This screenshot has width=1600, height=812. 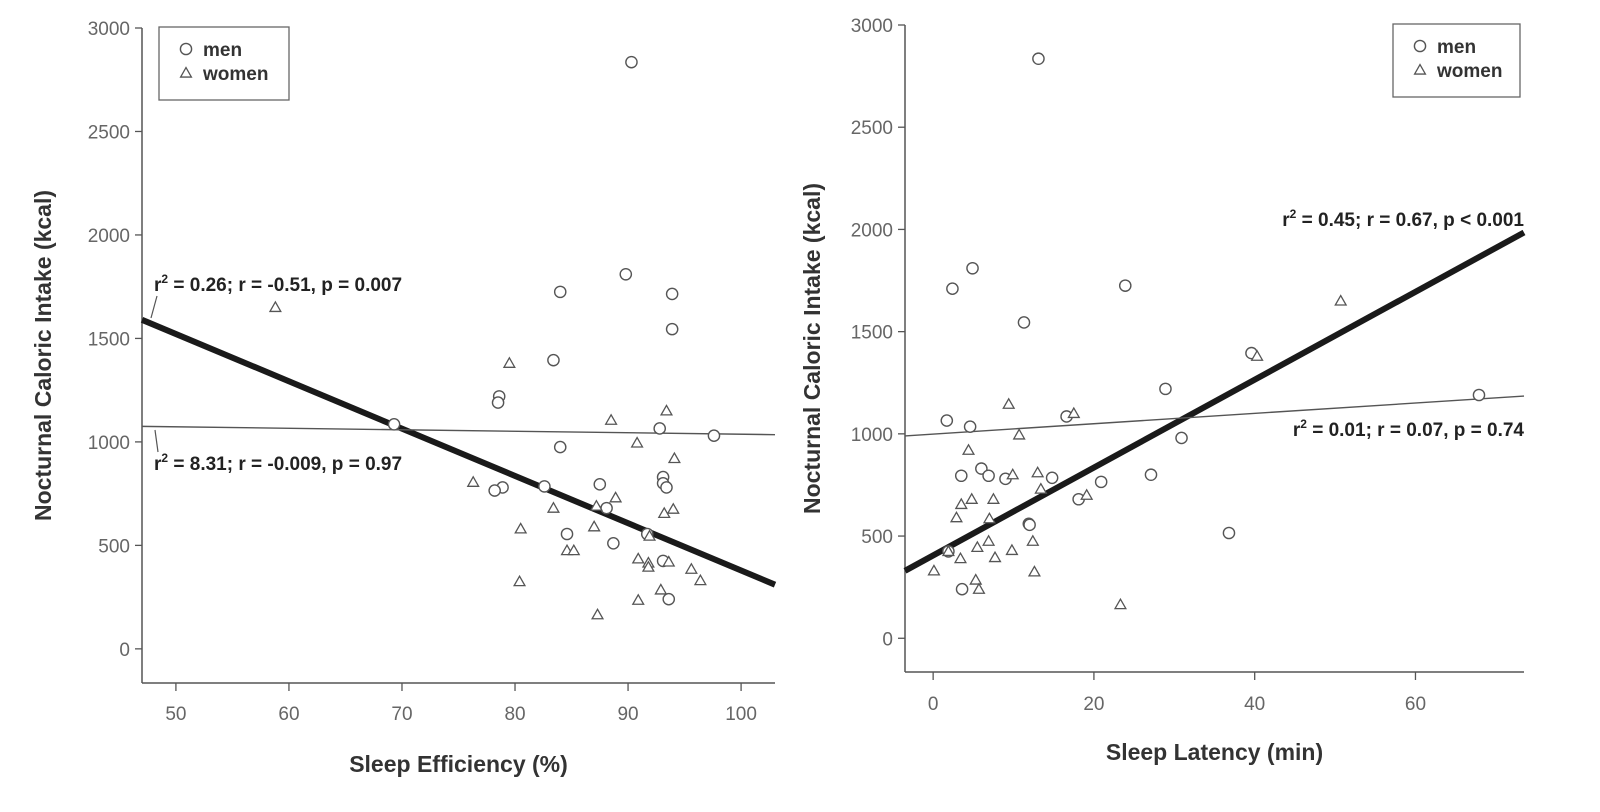 I want to click on y-tick-label: 2000, so click(x=109, y=236).